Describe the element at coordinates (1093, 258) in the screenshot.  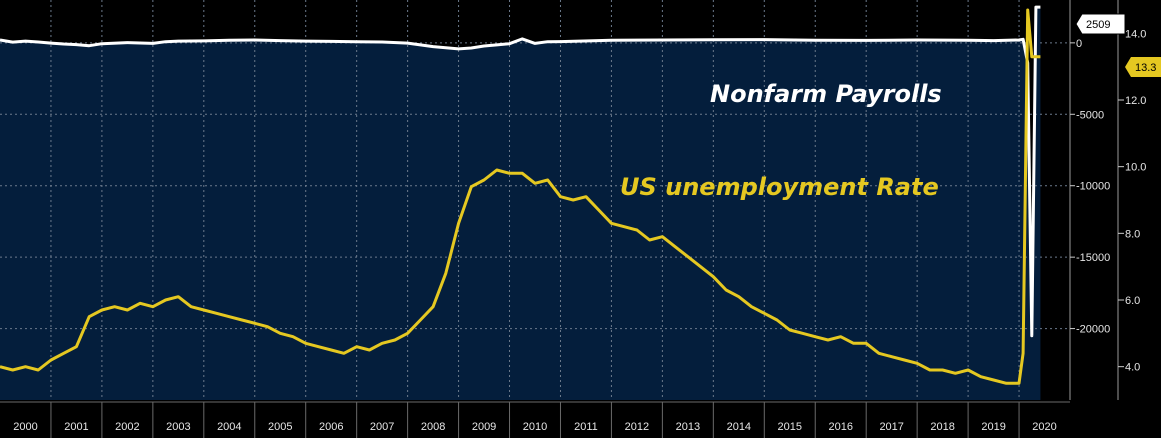
I see `payrolls-tick-label: -15000` at that location.